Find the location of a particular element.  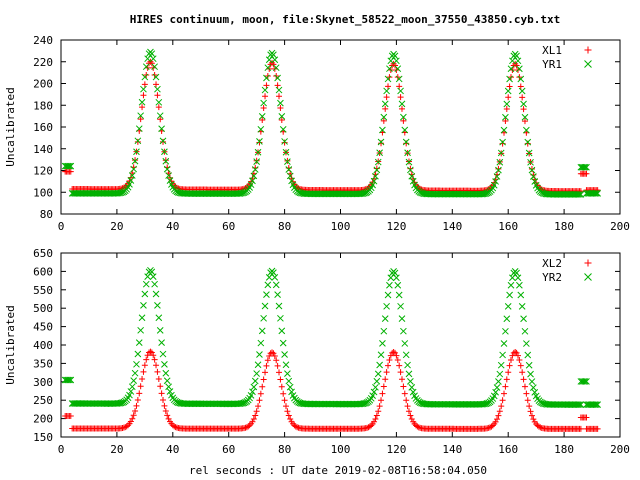

y-tick-label: 220 is located at coordinates (43, 62).